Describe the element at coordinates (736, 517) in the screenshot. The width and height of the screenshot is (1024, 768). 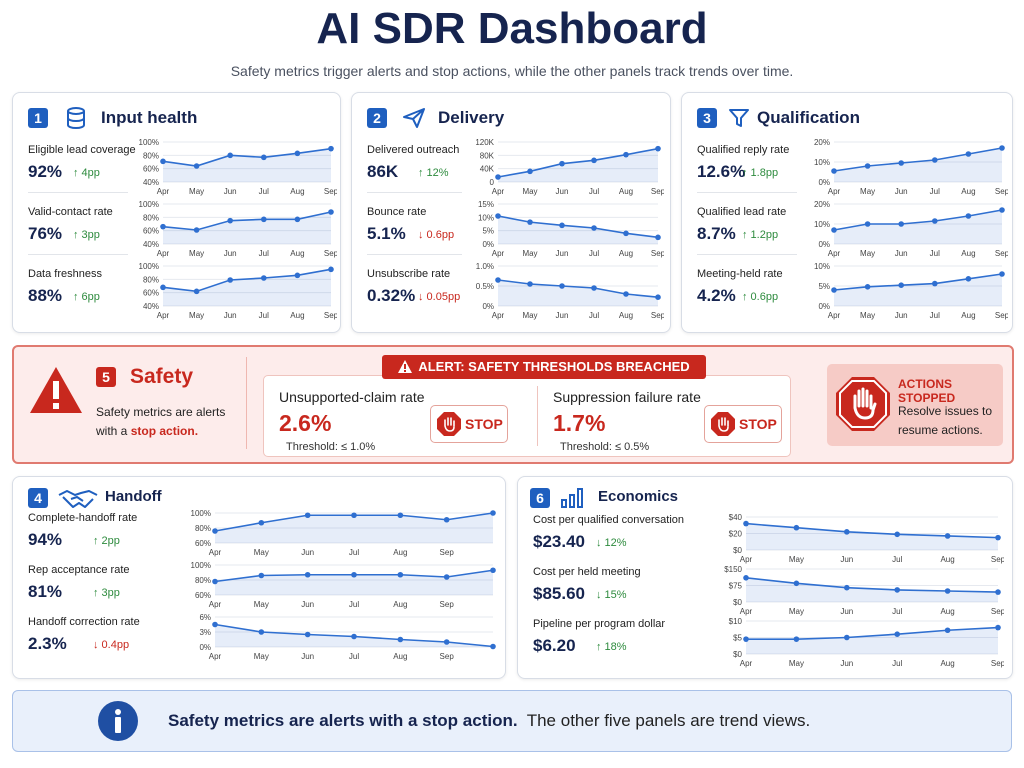
I see `y-tick-label: $40` at that location.